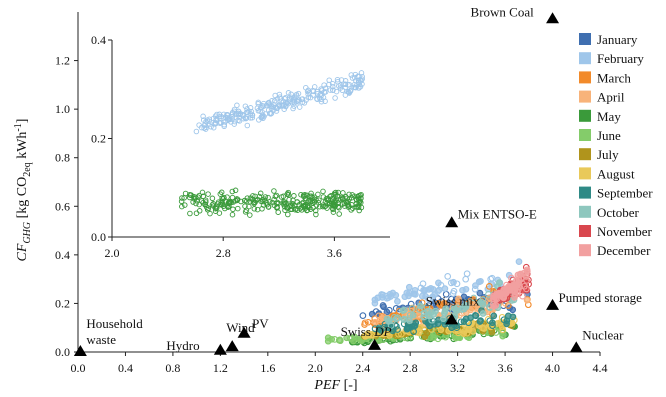 The image size is (666, 397). I want to click on x-axis-label: PEF [-], so click(335, 385).